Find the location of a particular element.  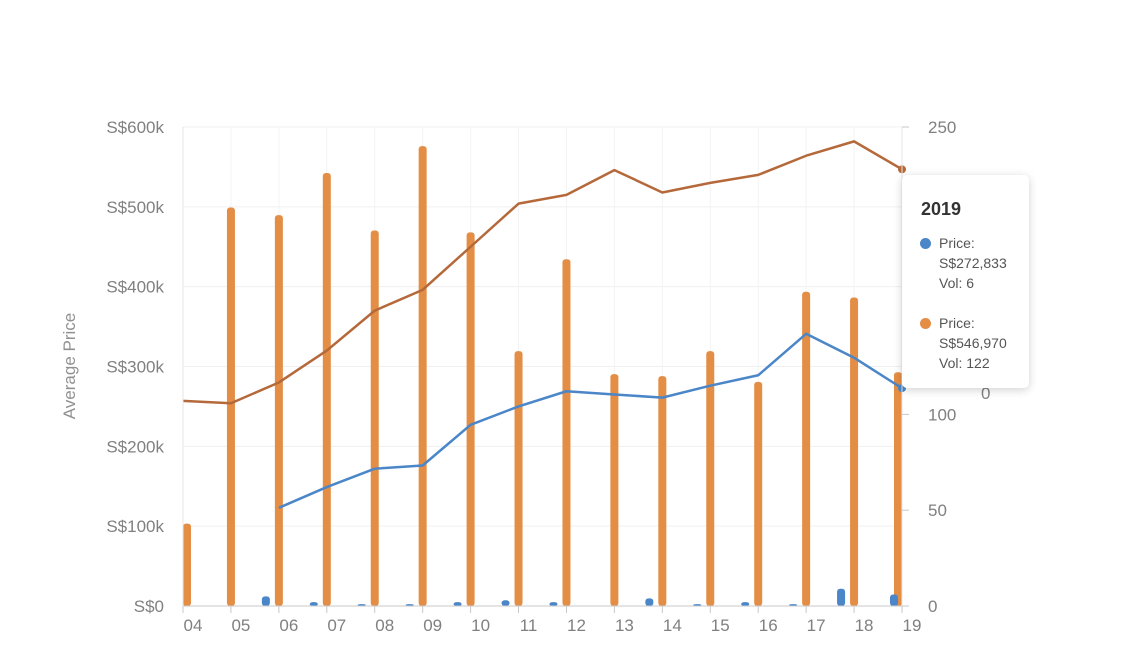

x-tick-label: 10 is located at coordinates (480, 625).